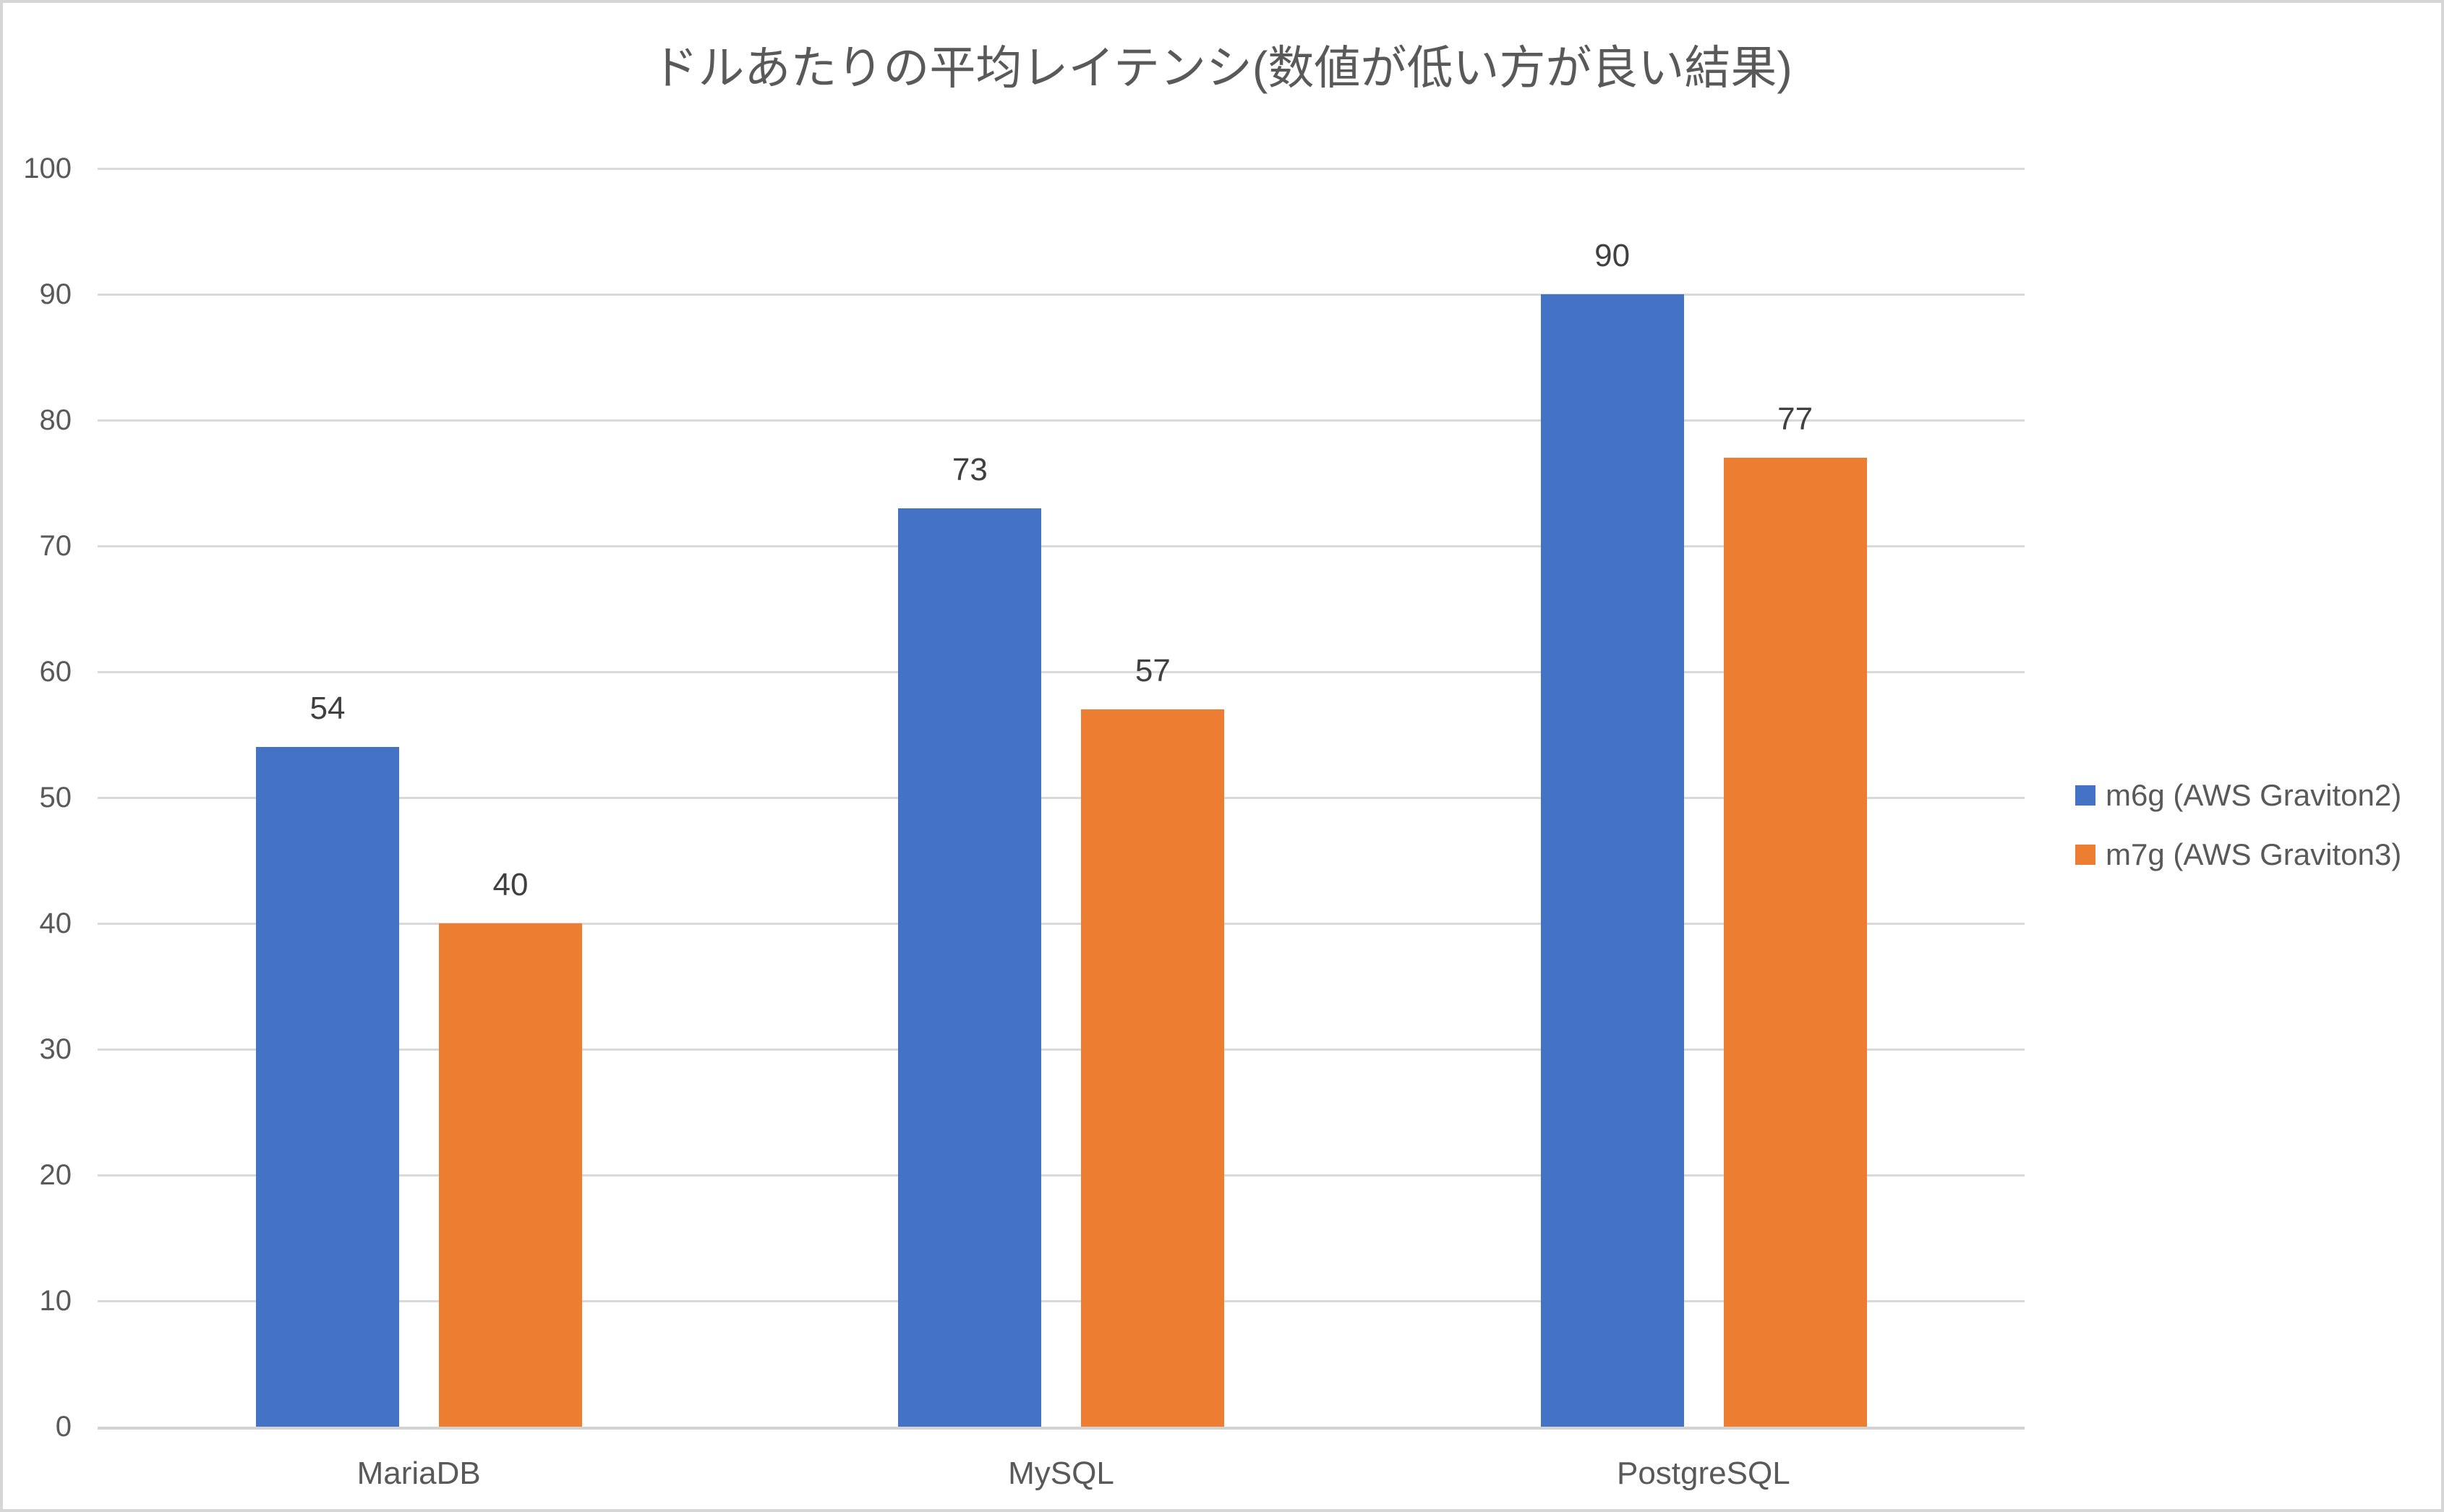  I want to click on data-label-MySQL-m6g: 73, so click(970, 469).